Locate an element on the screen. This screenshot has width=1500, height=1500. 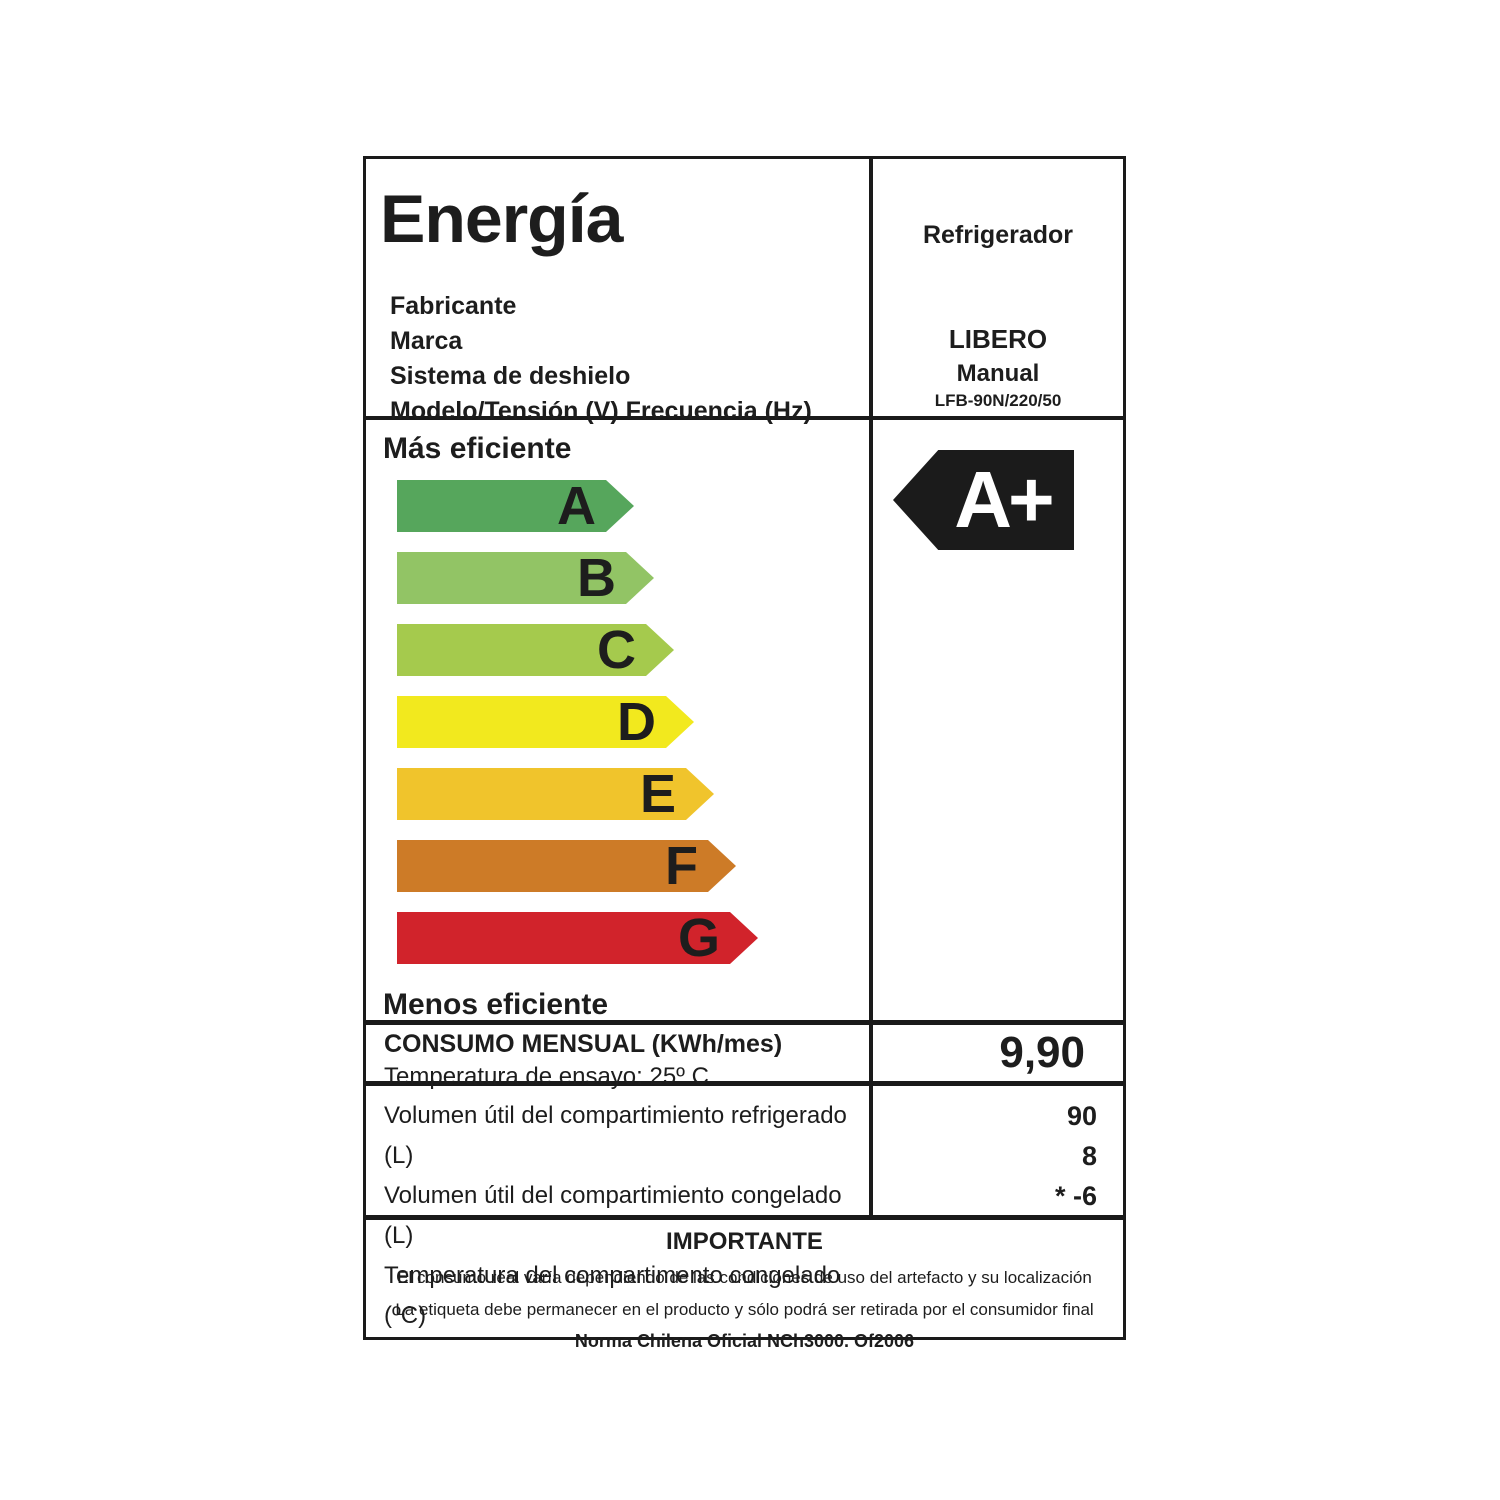
efficiency-arrows: A B C D E F G is located at coordinates (633, 722).